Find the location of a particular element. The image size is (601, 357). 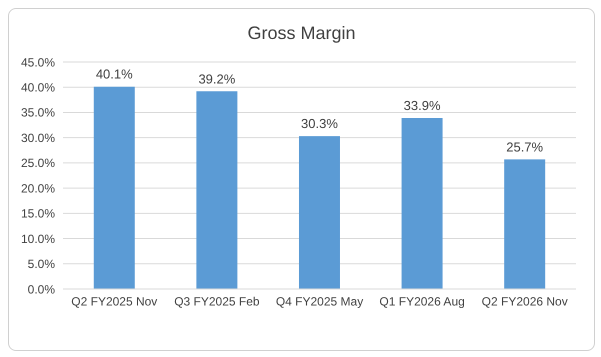

x-tick-label: Q2 FY2026 Nov is located at coordinates (525, 301).